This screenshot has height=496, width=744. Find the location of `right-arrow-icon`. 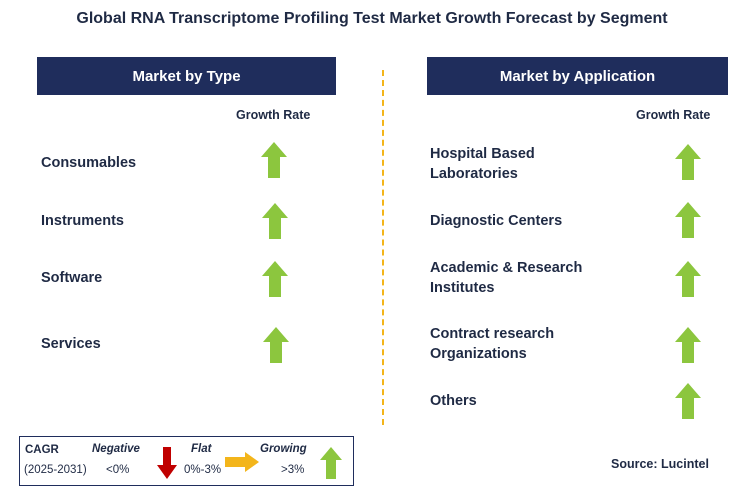

right-arrow-icon is located at coordinates (242, 462).